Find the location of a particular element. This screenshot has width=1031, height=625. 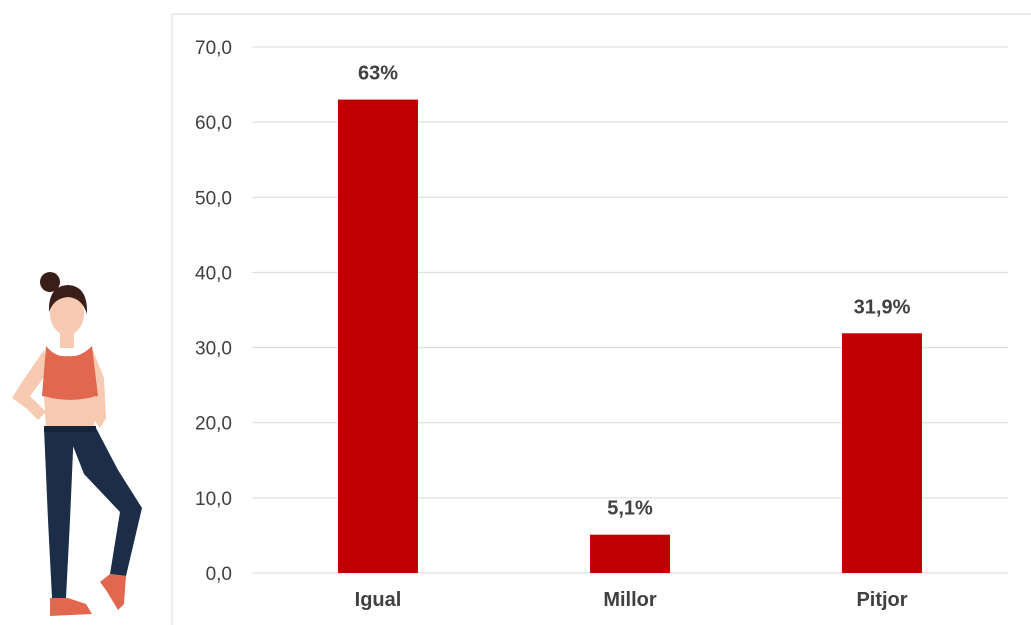

x-category-label: Millor is located at coordinates (630, 600).